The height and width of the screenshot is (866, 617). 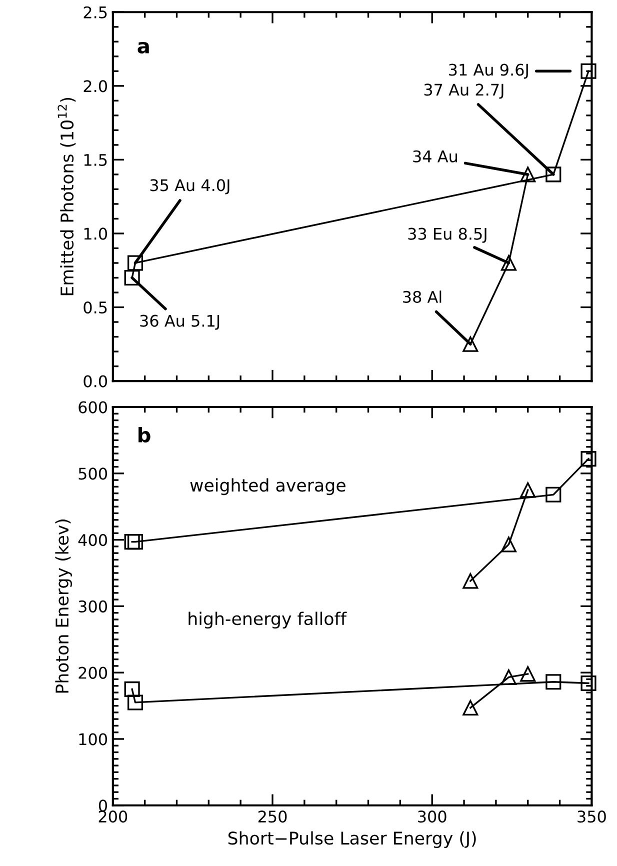 What do you see at coordinates (180, 322) in the screenshot?
I see `annotation: 36 Au 5.1J` at bounding box center [180, 322].